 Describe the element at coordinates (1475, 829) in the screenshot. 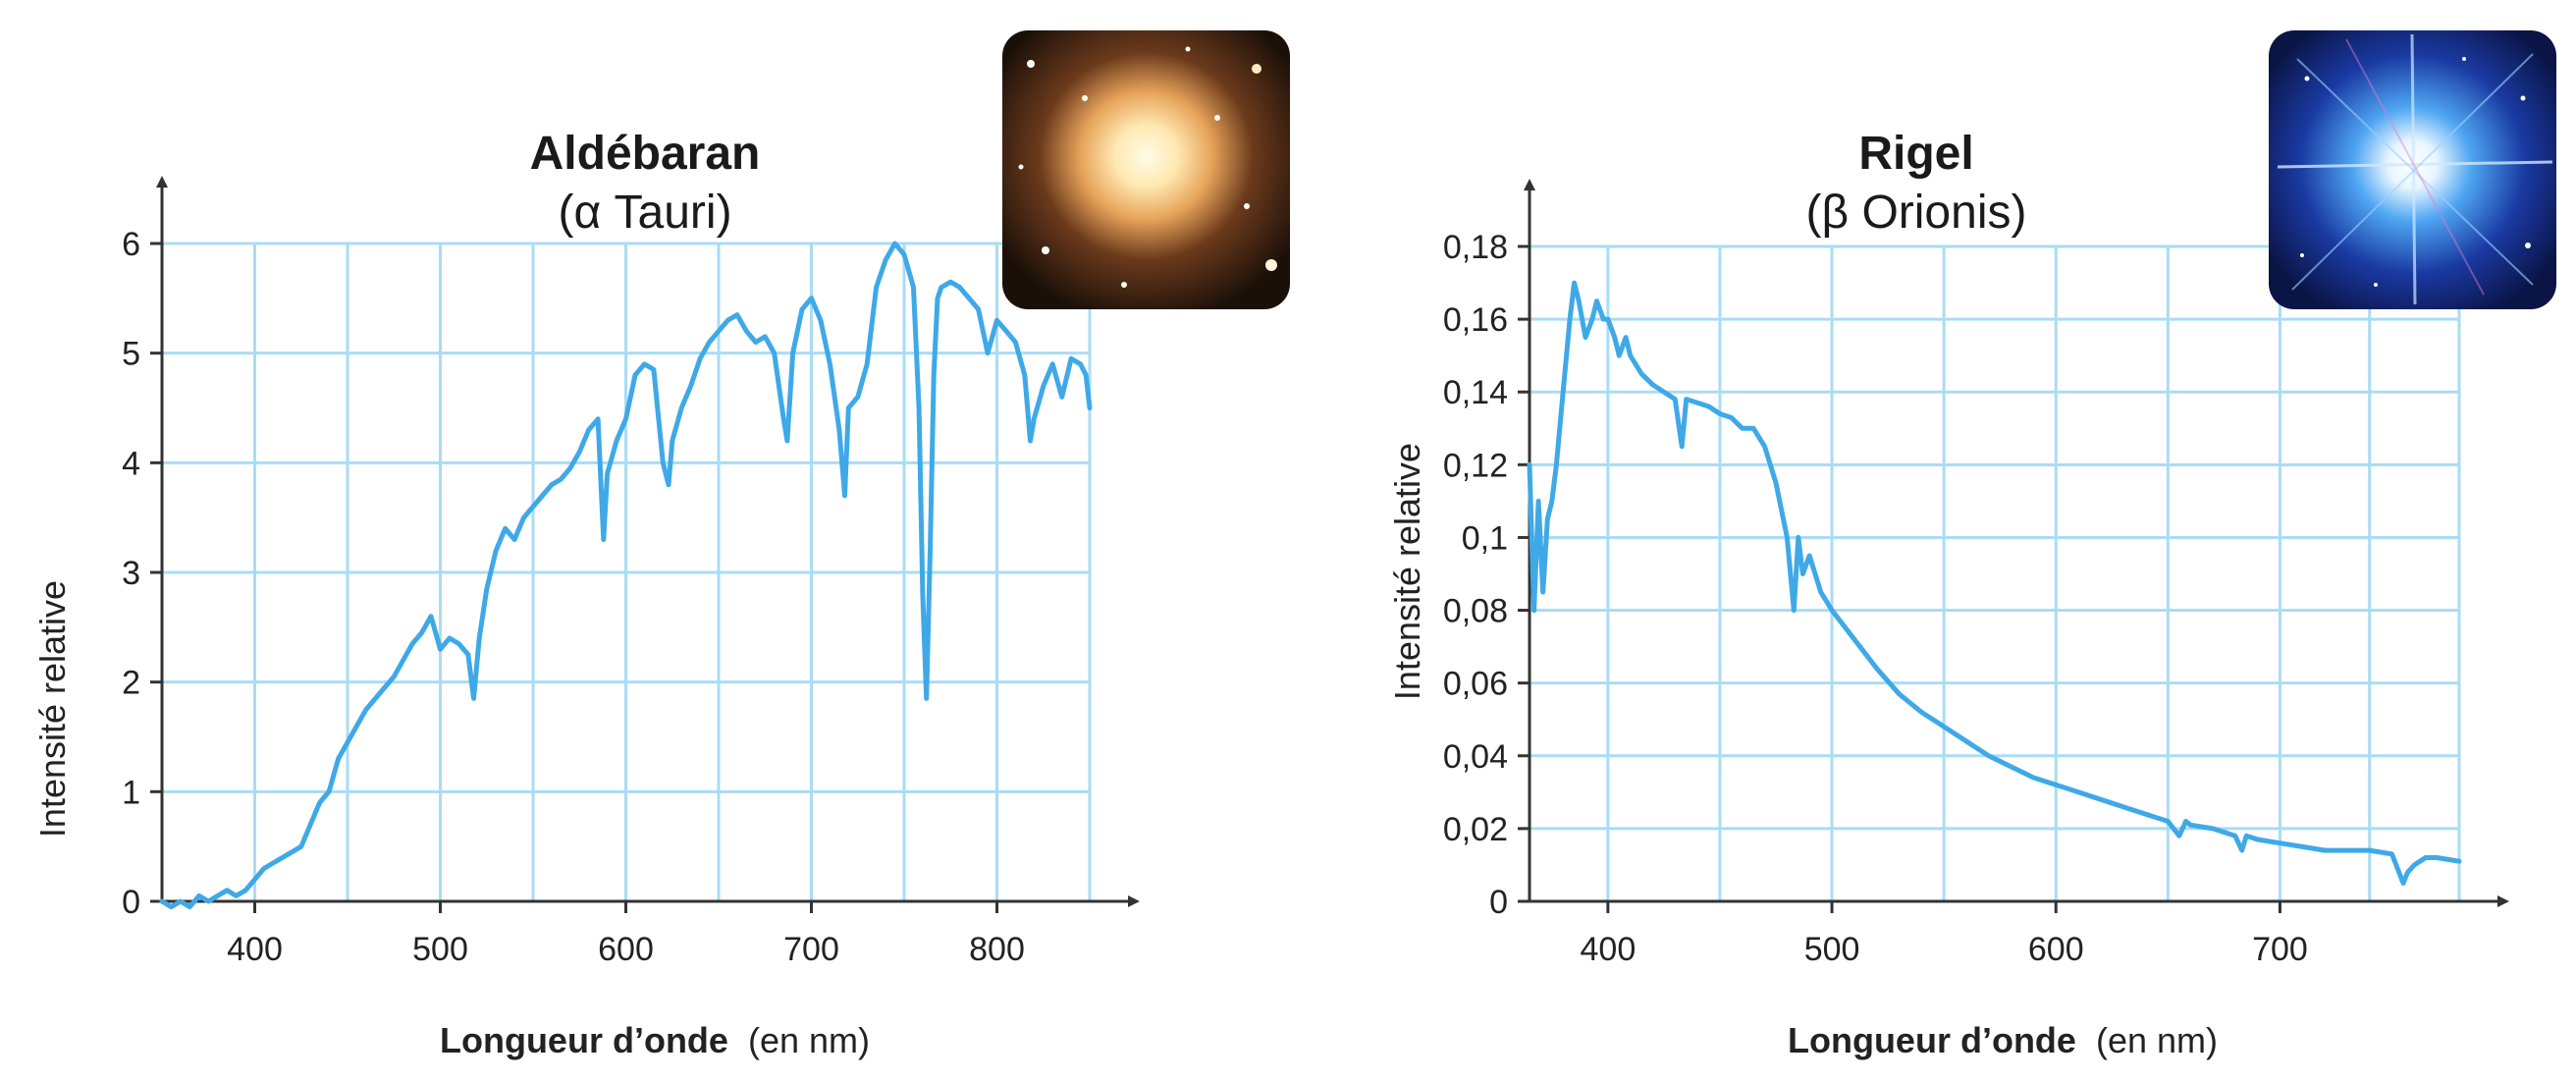

I see `rigel-y-tick-label: 0,02` at that location.